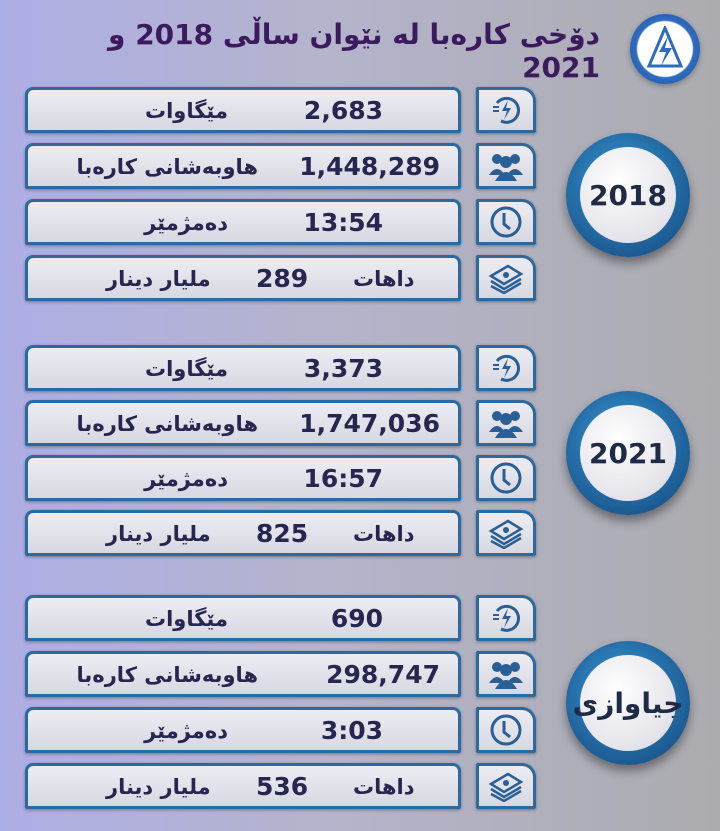 The image size is (720, 831). I want to click on year-badge-label: 2018, so click(628, 195).